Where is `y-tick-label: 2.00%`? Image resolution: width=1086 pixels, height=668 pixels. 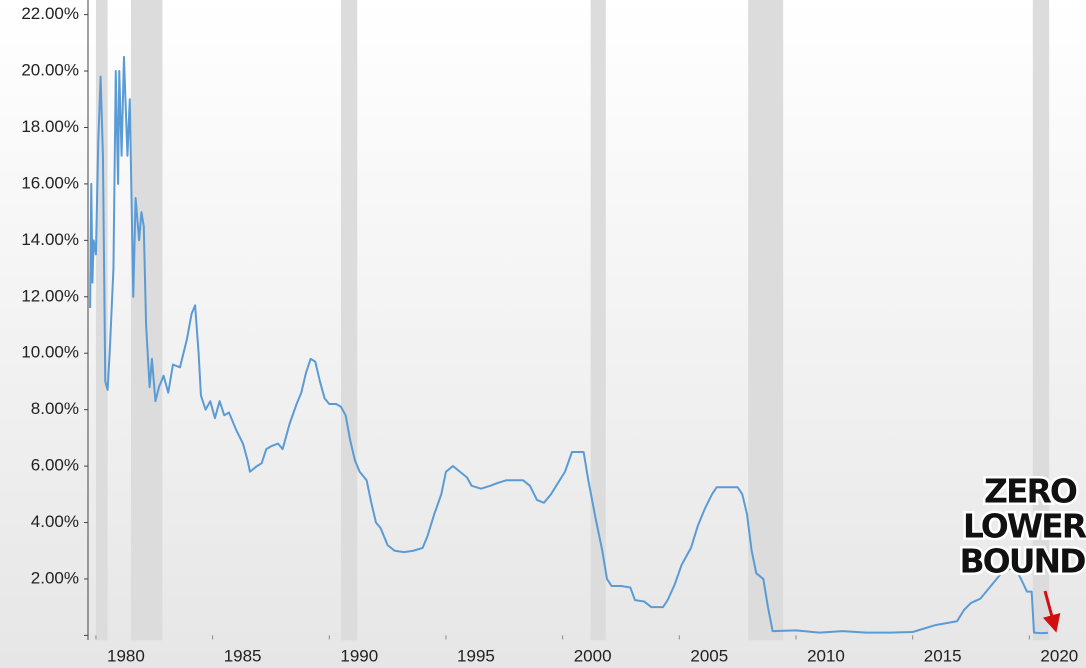 y-tick-label: 2.00% is located at coordinates (55, 577).